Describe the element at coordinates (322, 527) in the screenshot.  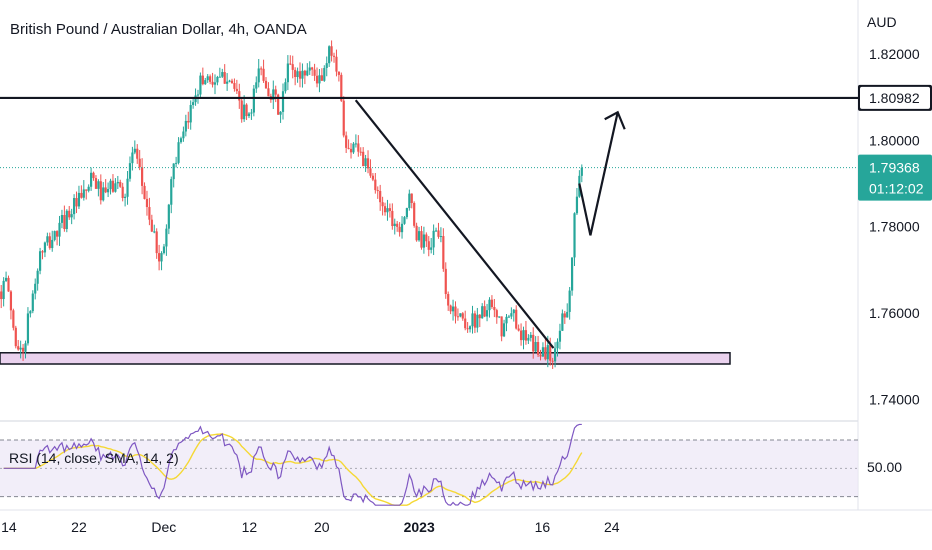
I see `time-tick-label: 20` at that location.